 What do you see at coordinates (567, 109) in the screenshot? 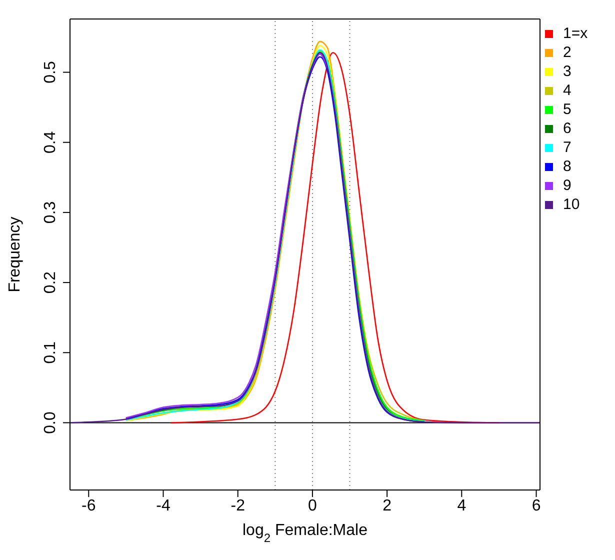
I see `legend-label: 5` at bounding box center [567, 109].